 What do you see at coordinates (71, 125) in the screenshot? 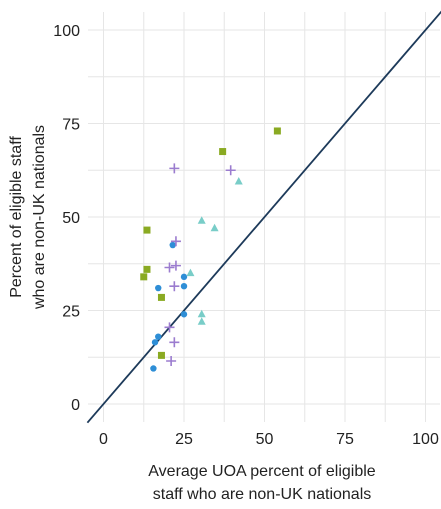
I see `y-tick-label: 75` at bounding box center [71, 125].